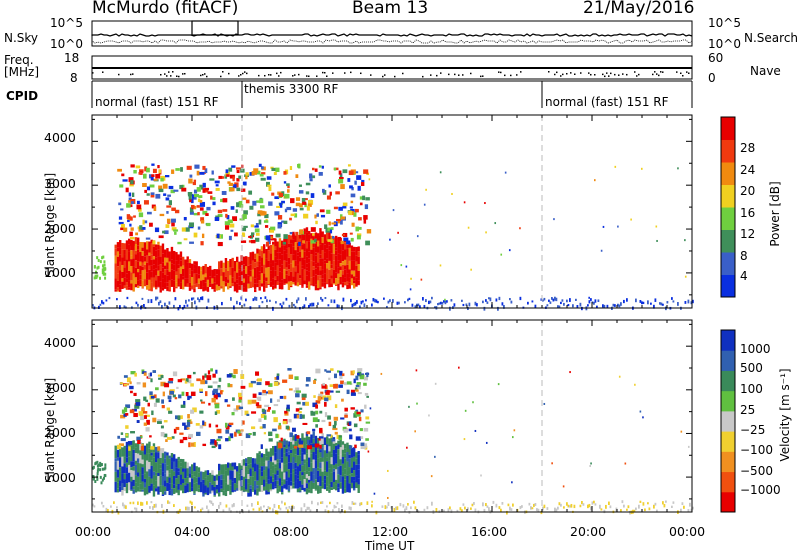 This screenshot has width=800, height=554. What do you see at coordinates (748, 191) in the screenshot?
I see `power-cb-tick: 20` at bounding box center [748, 191].